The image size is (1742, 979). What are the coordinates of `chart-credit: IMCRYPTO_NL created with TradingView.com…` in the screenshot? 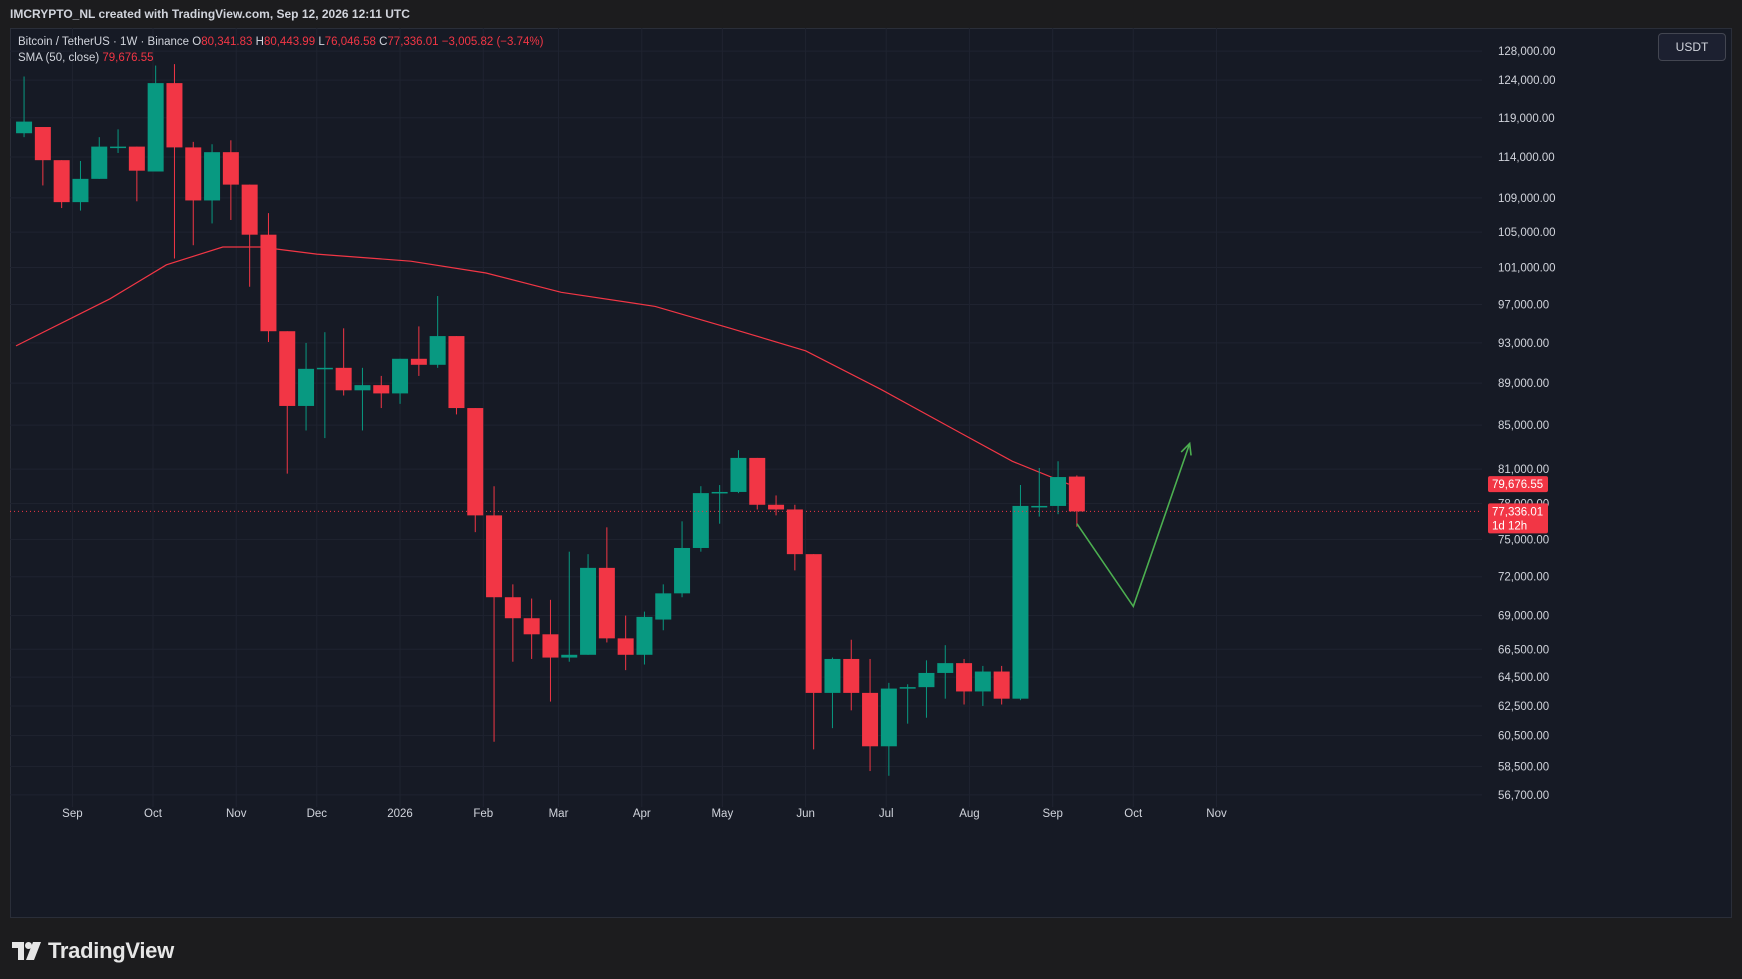 It's located at (210, 14).